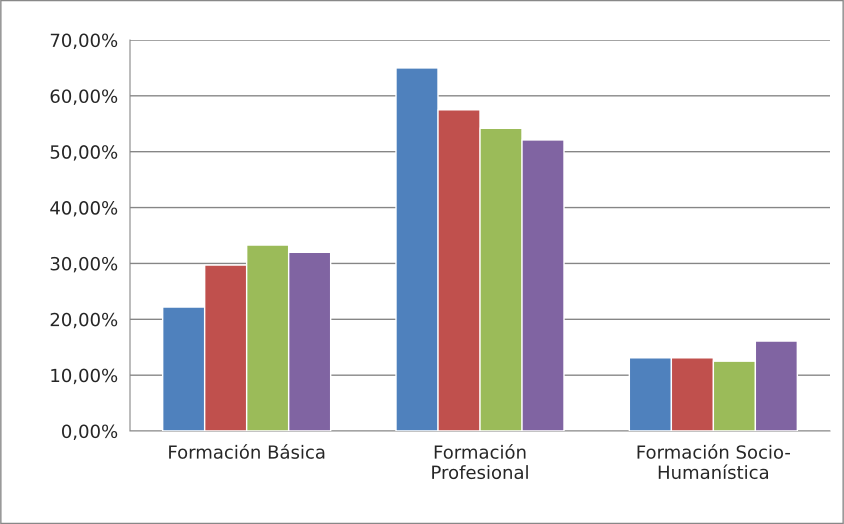 This screenshot has width=844, height=524. What do you see at coordinates (480, 462) in the screenshot?
I see `x-tick-label: Formación Profesional` at bounding box center [480, 462].